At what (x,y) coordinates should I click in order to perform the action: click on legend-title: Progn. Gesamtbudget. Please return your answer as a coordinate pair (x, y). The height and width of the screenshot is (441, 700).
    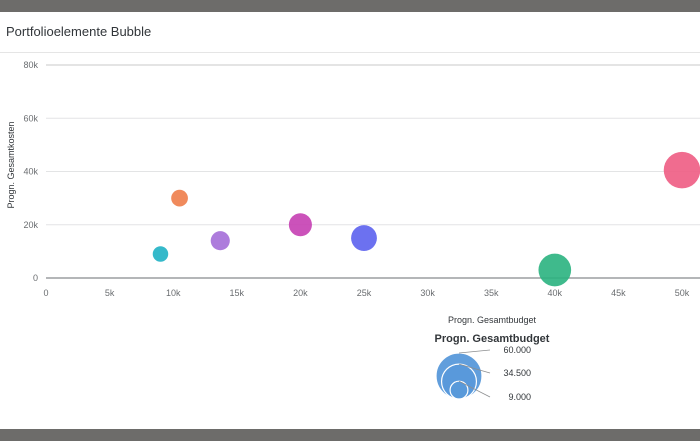
    Looking at the image, I should click on (492, 339).